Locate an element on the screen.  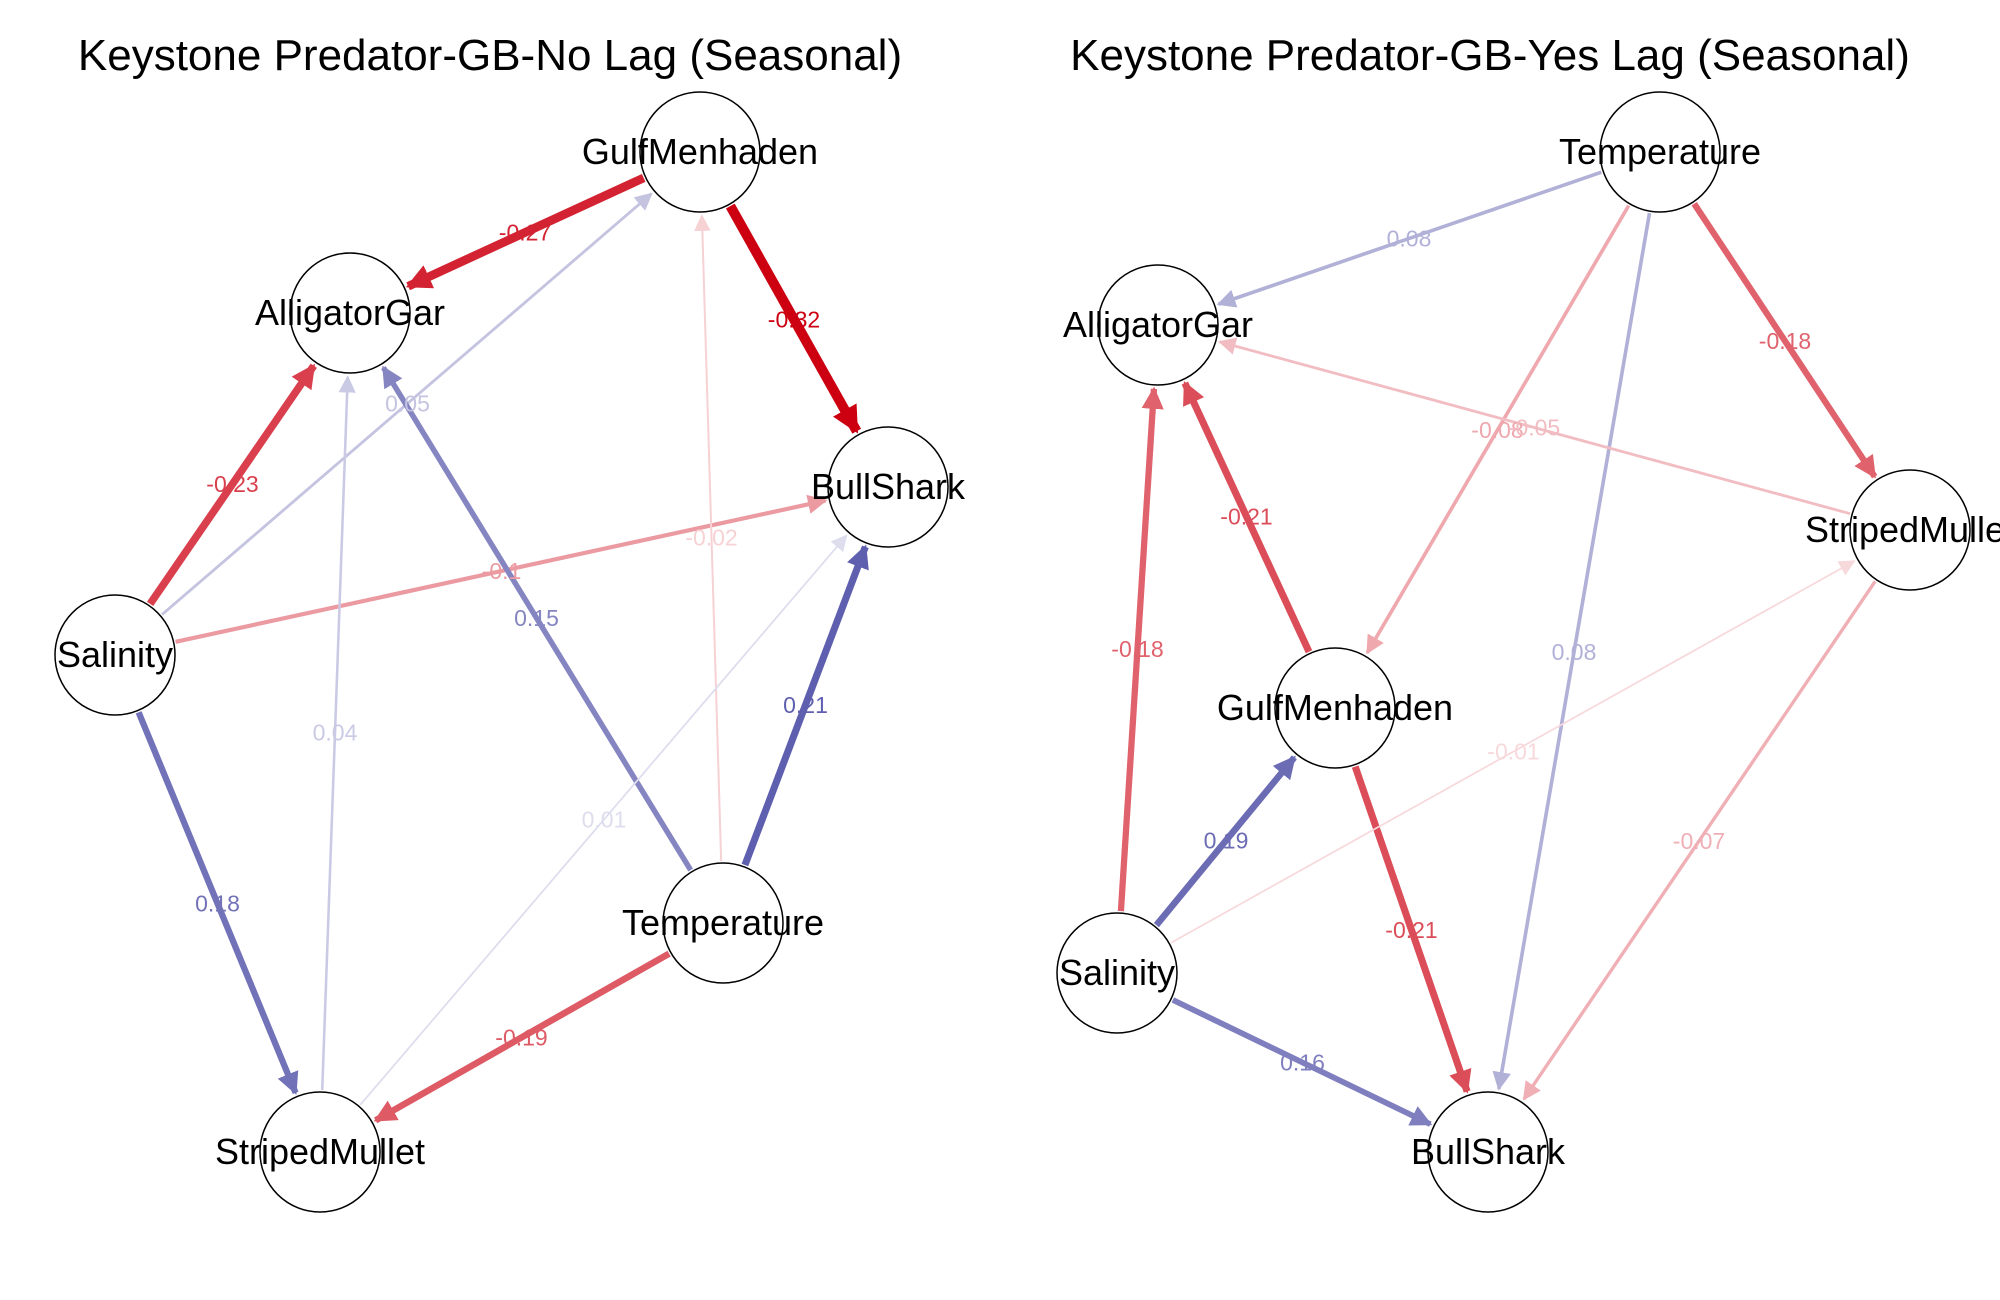
edge-label: 0.05 is located at coordinates (407, 404).